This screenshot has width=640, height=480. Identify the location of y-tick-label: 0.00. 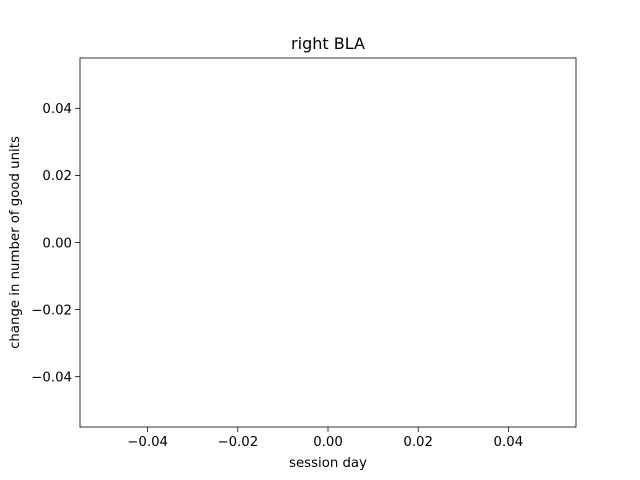
(57, 243).